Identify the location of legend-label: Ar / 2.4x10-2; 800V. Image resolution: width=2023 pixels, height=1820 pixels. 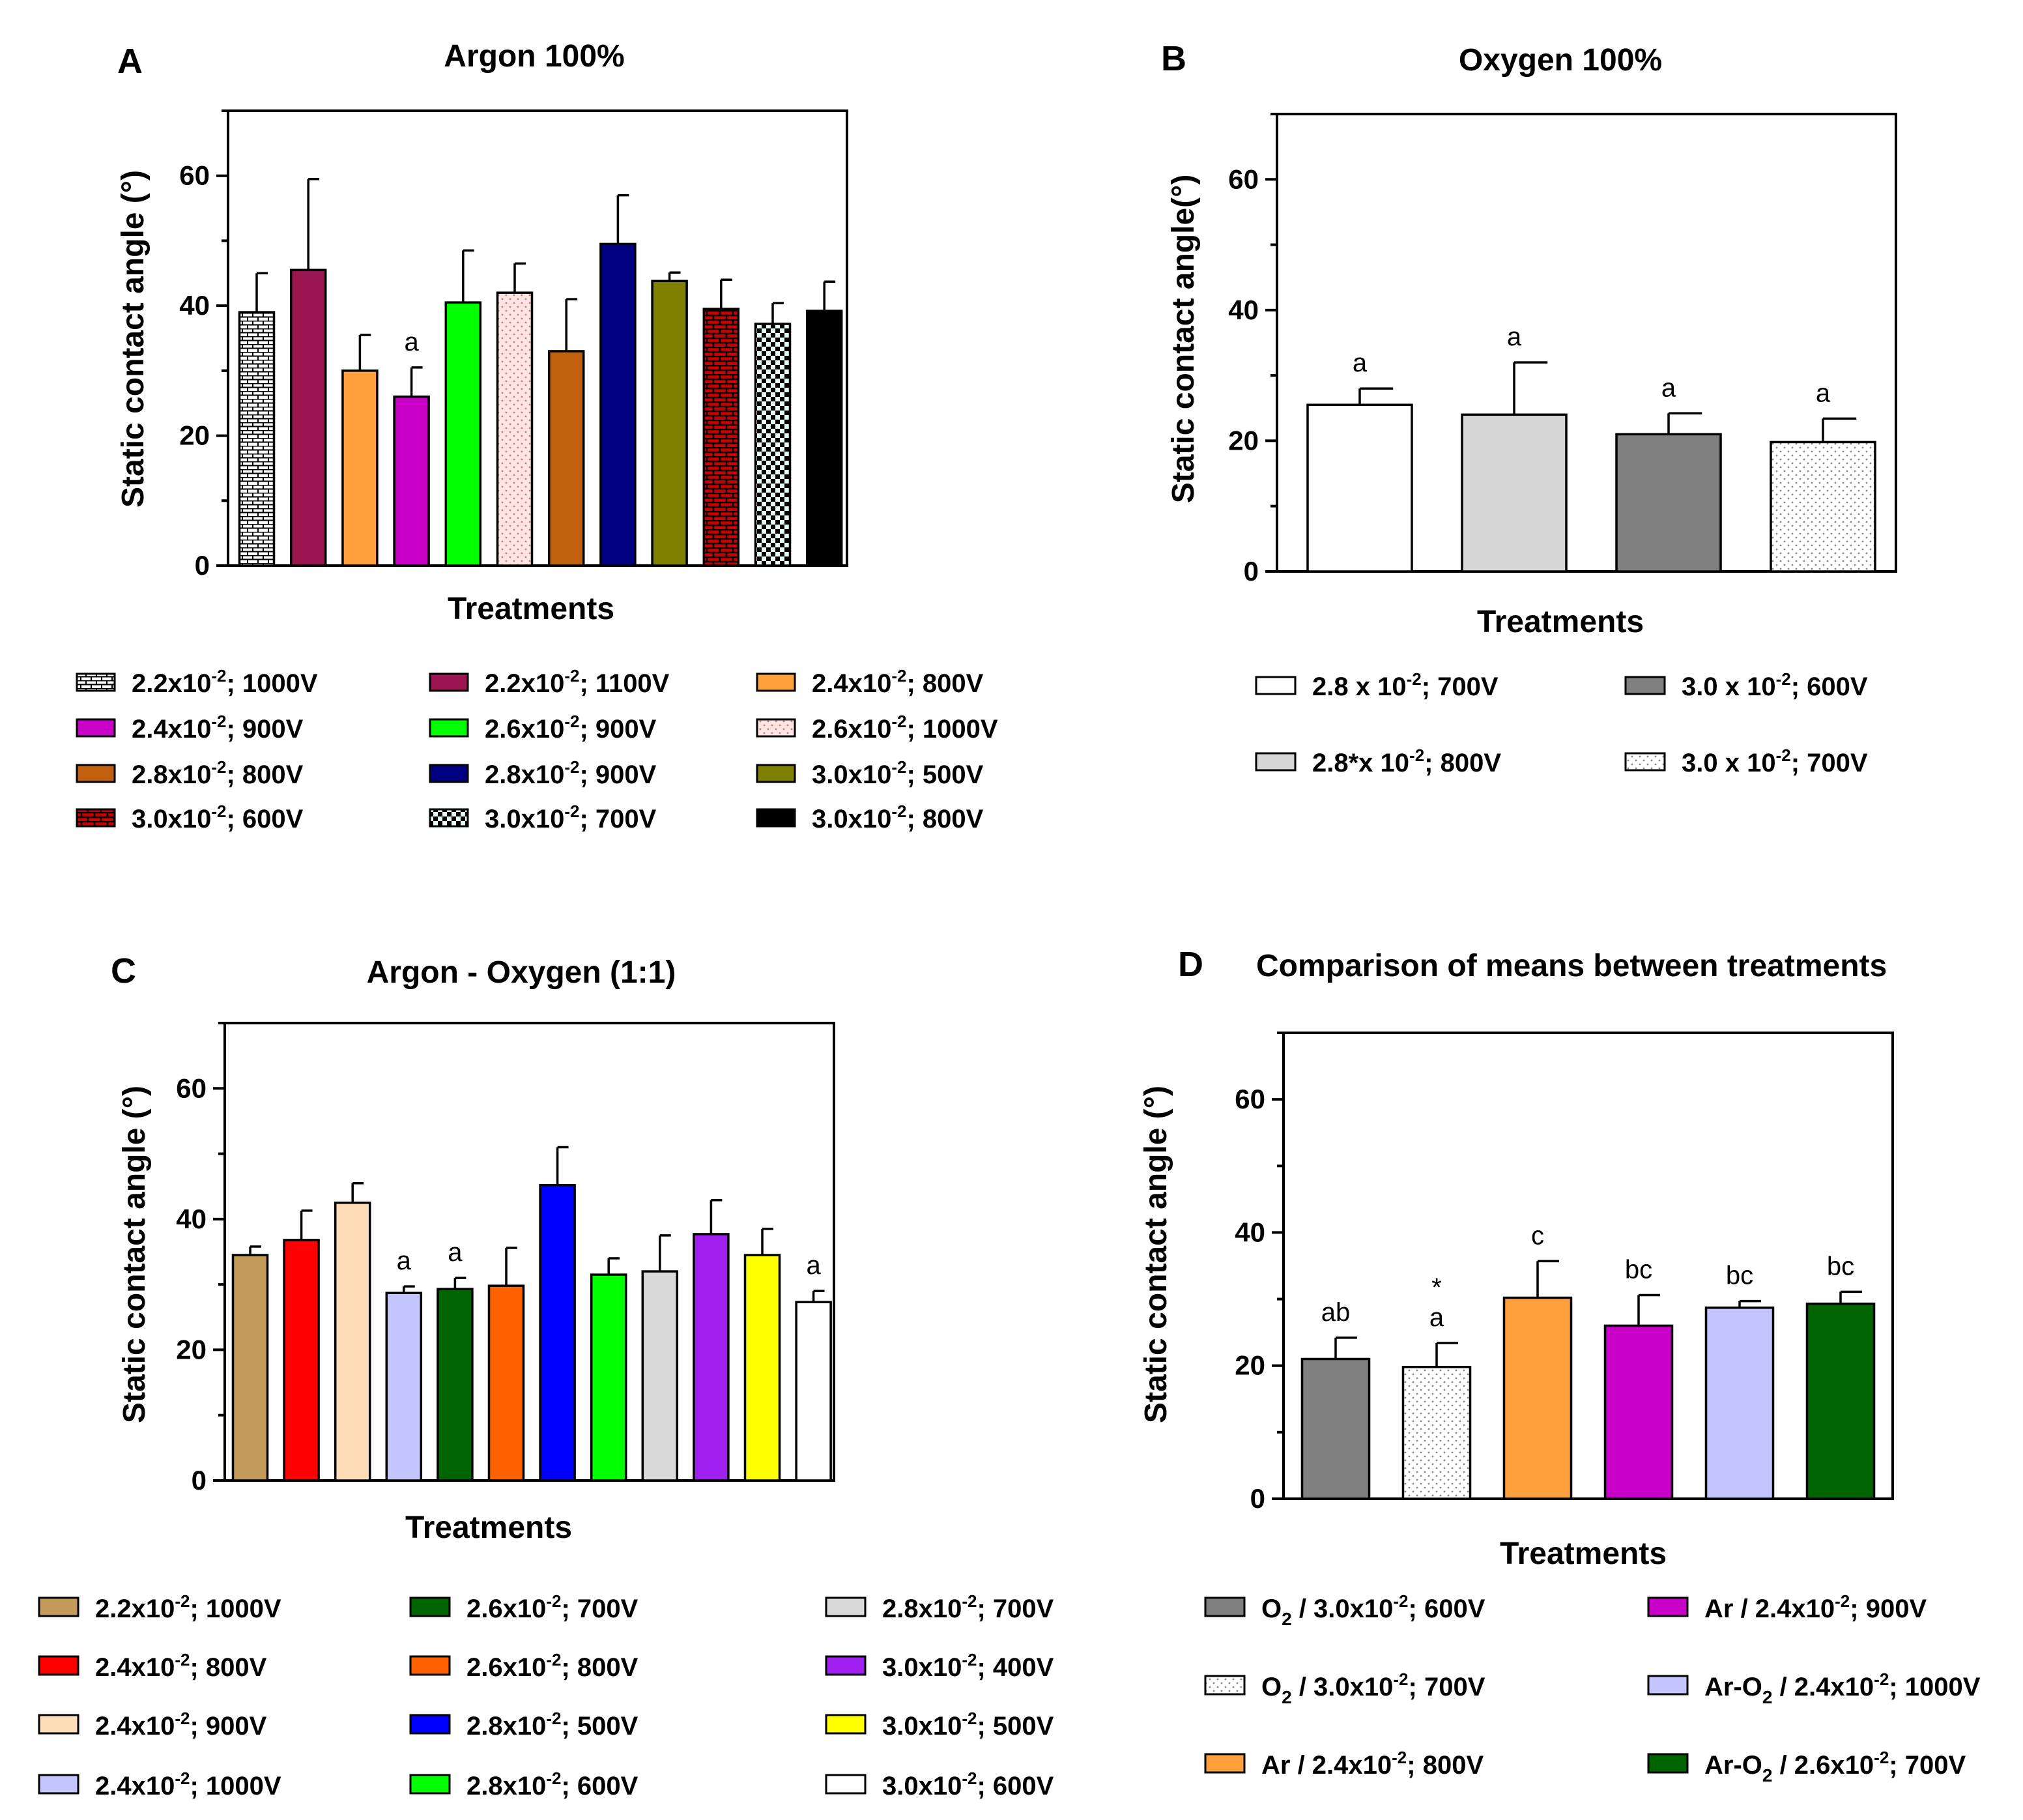
(1372, 1764).